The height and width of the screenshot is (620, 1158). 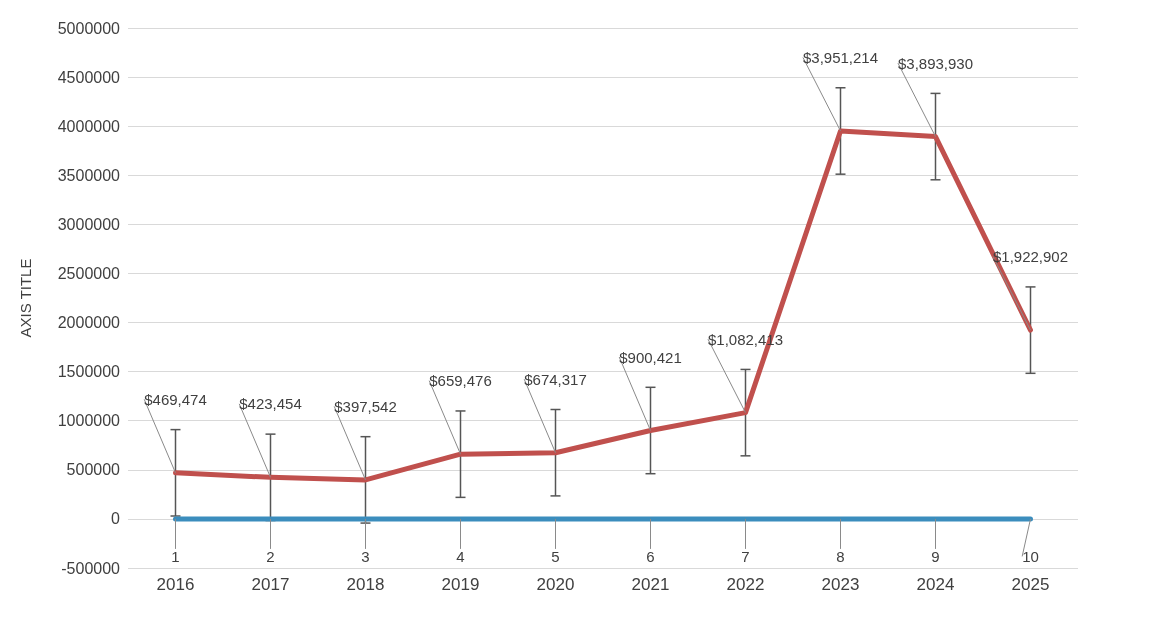 What do you see at coordinates (365, 406) in the screenshot?
I see `data-label: $397,542` at bounding box center [365, 406].